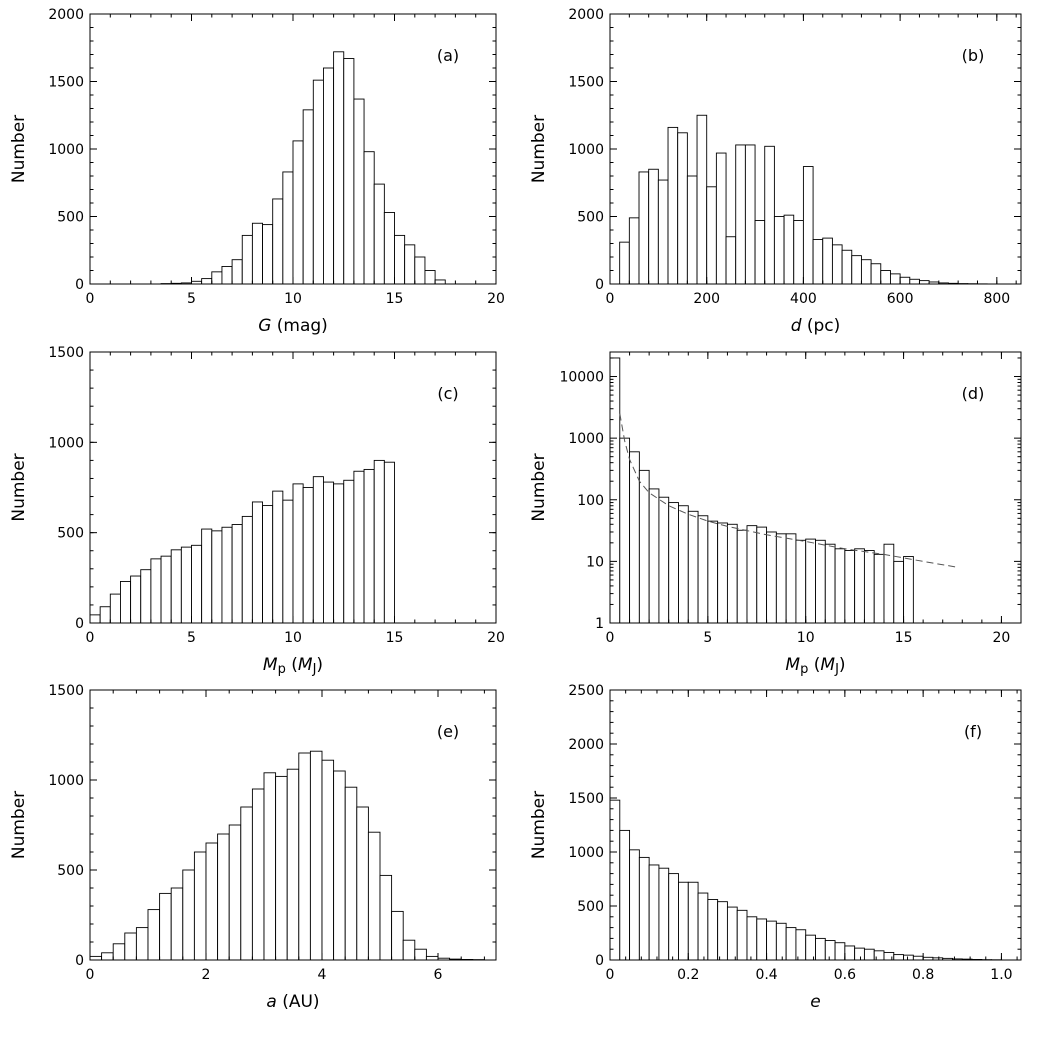 This screenshot has height=1041, width=1041. I want to click on x-tick-label: 2, so click(206, 975).